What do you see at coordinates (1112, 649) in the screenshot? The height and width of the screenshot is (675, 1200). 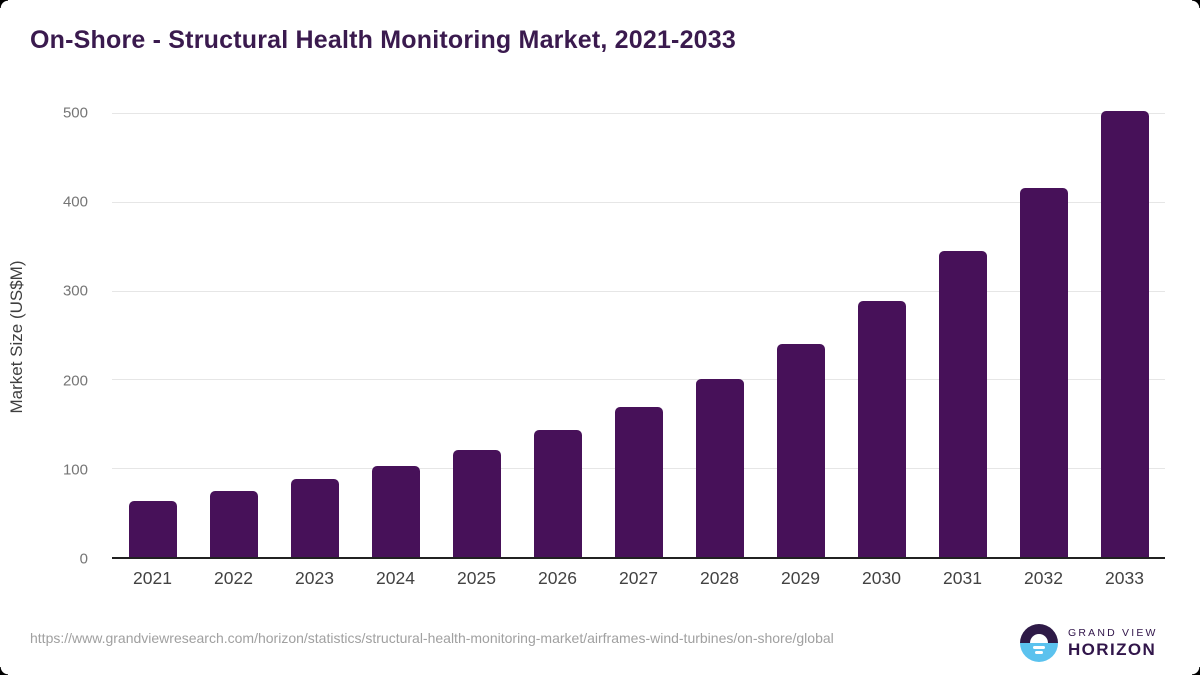 I see `logo-text-horizon: HORIZON` at bounding box center [1112, 649].